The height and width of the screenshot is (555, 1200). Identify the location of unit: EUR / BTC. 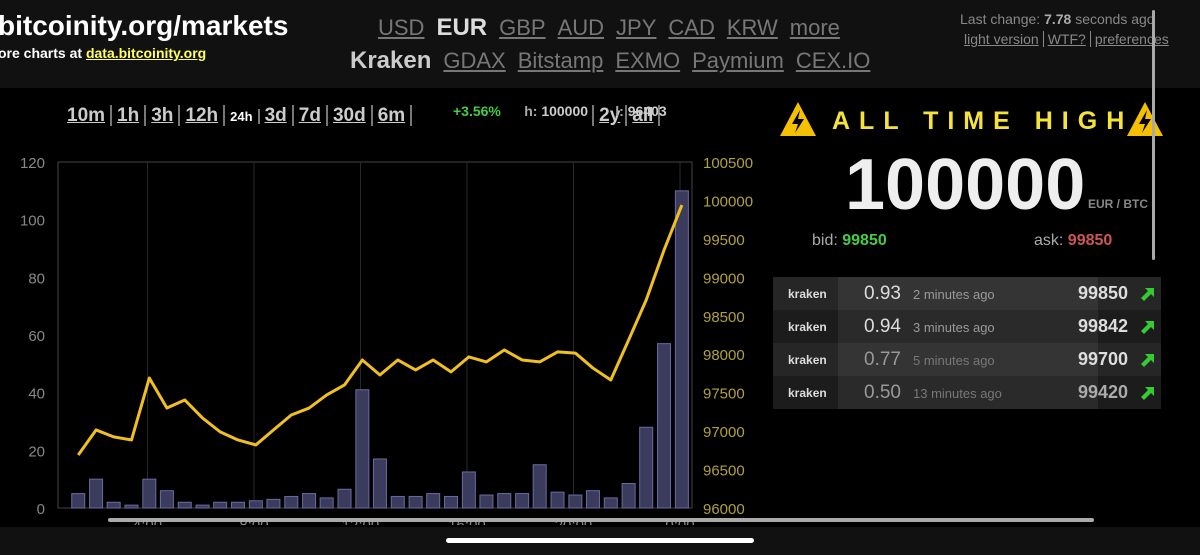
(1118, 204).